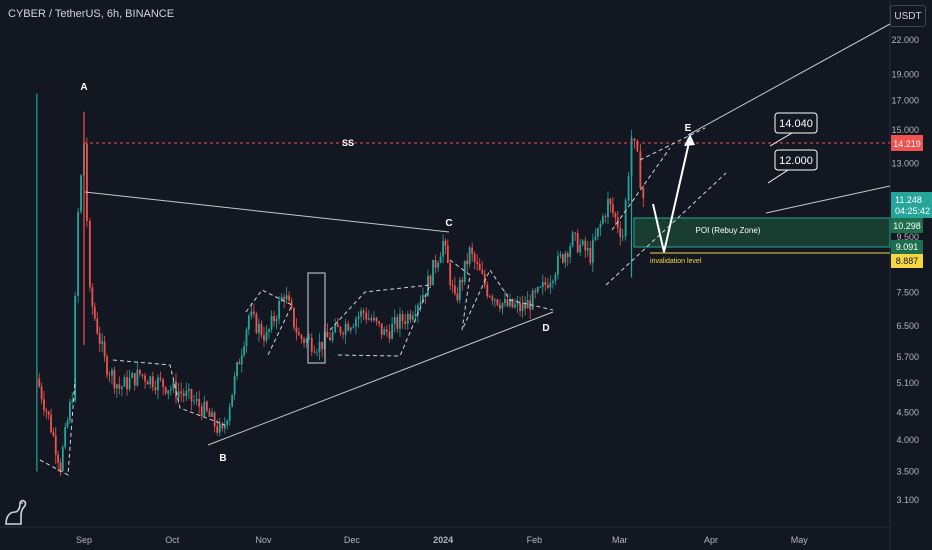  Describe the element at coordinates (762, 232) in the screenshot. I see `poi-zone` at that location.